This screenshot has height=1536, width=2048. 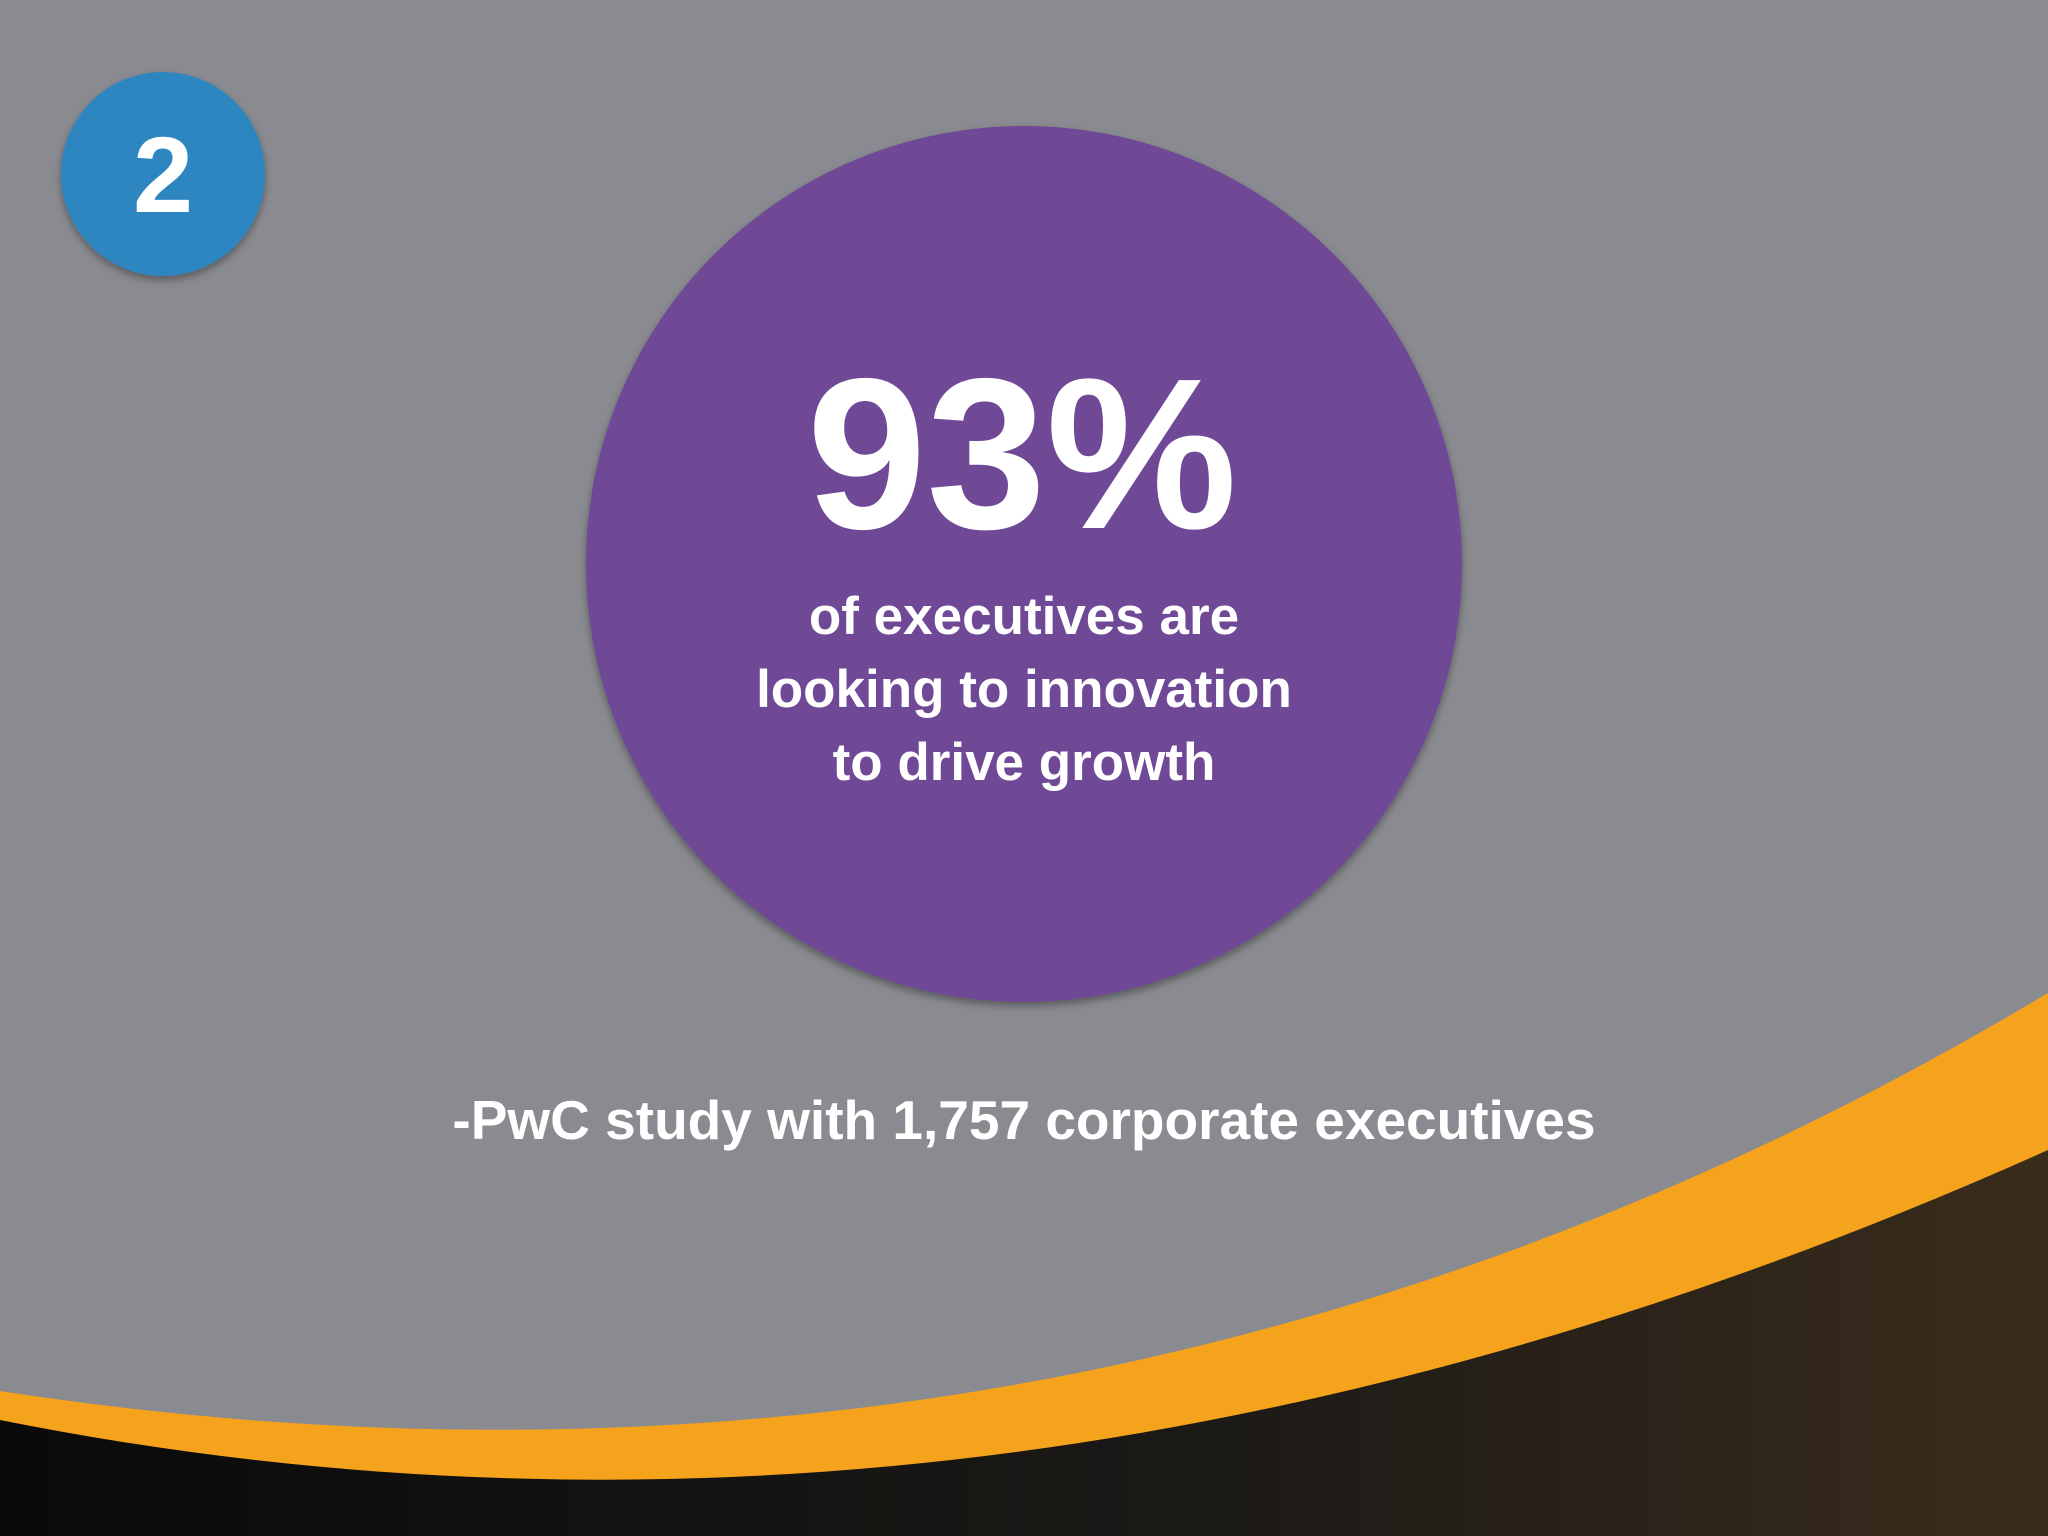 I want to click on body-line: looking to innovation, so click(x=1024, y=689).